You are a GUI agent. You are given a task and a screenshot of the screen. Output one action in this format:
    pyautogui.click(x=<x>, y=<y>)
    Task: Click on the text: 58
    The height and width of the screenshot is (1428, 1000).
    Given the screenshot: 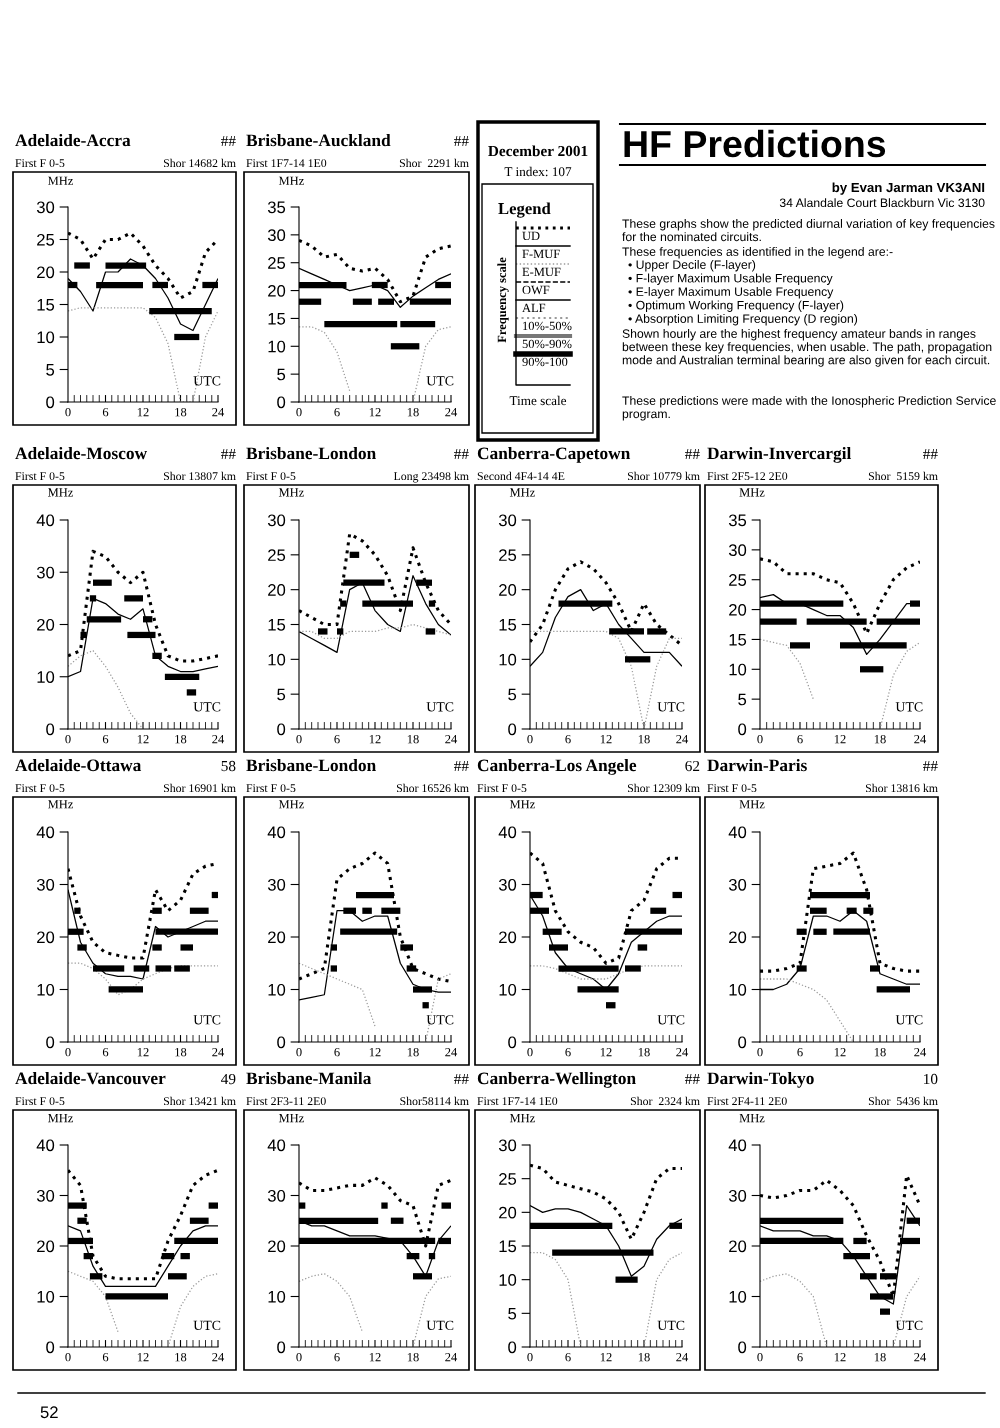 What is the action you would take?
    pyautogui.click(x=228, y=766)
    